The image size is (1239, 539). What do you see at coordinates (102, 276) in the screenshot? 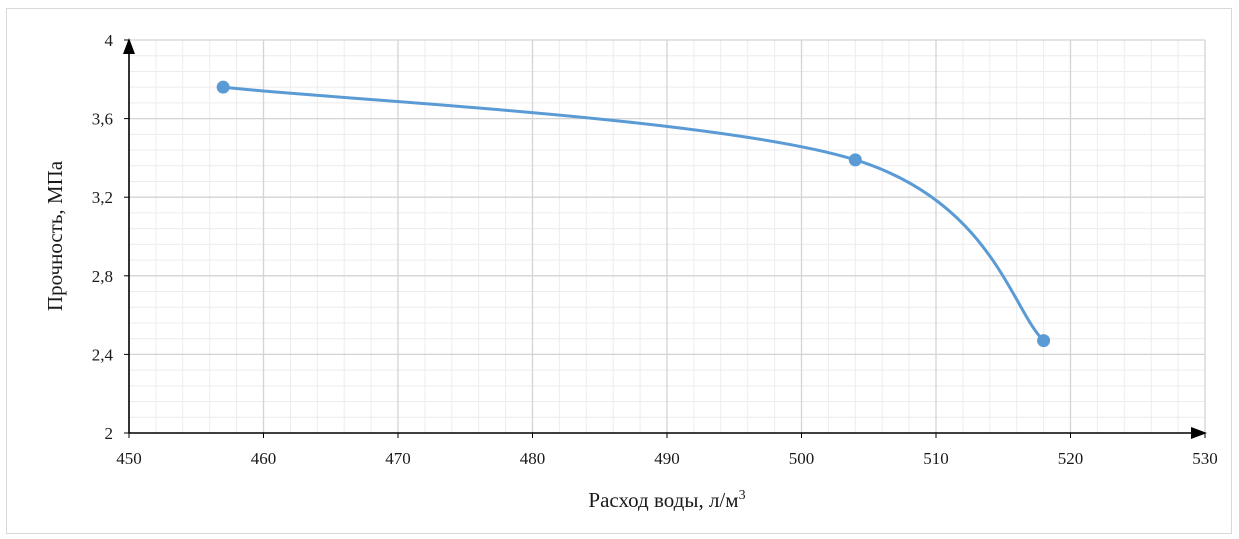
I see `y-tick-label: 2,8` at bounding box center [102, 276].